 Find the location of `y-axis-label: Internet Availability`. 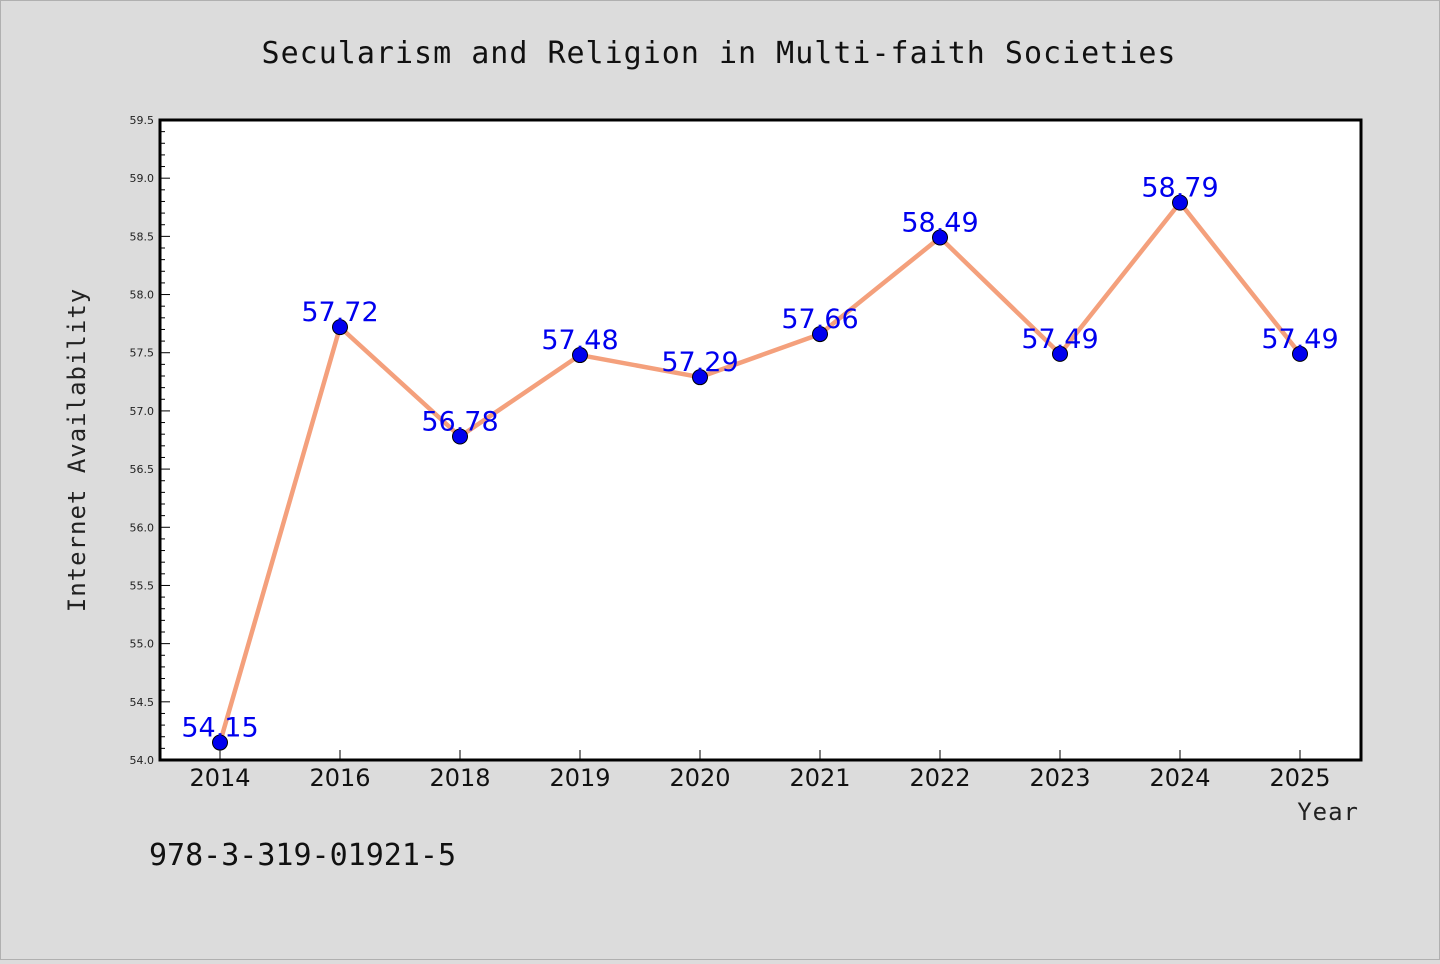

y-axis-label: Internet Availability is located at coordinates (77, 450).